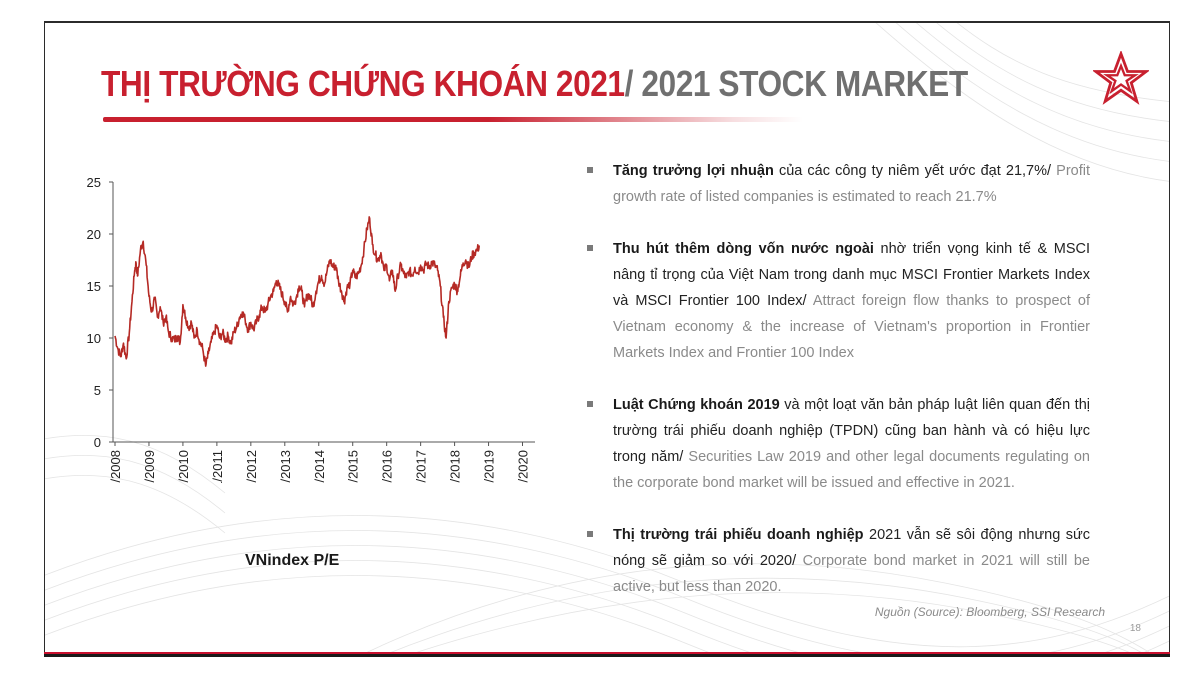  Describe the element at coordinates (523, 466) in the screenshot. I see `x-tick-label: 11/2020` at that location.